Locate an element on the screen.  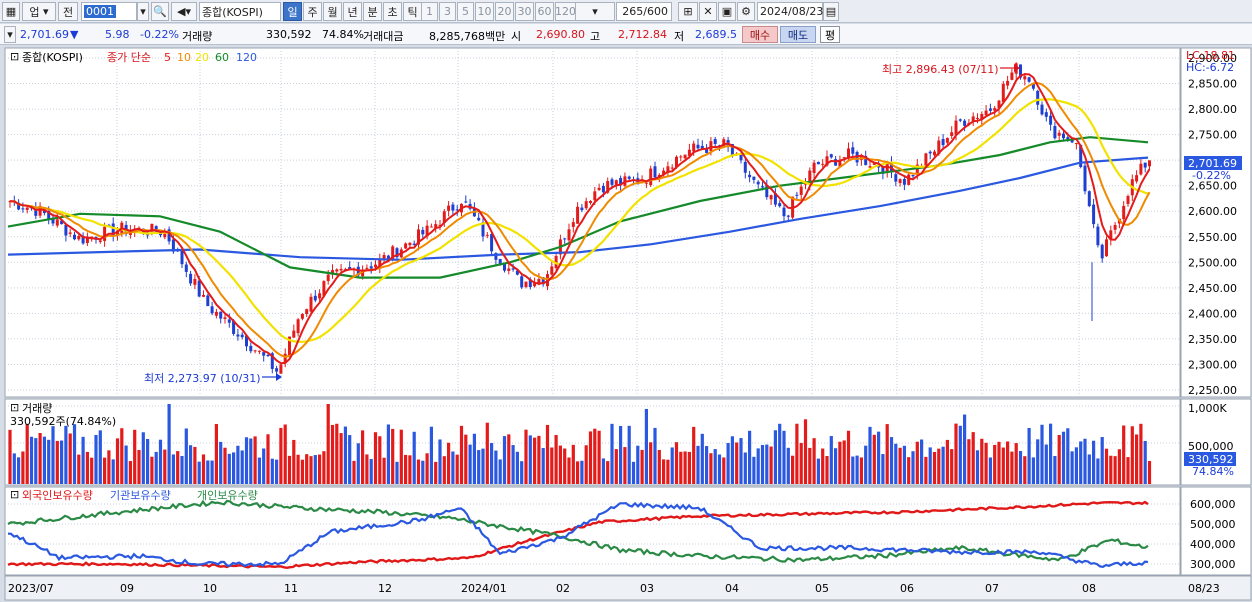
speaker-icon: ◀▾ is located at coordinates (184, 11).